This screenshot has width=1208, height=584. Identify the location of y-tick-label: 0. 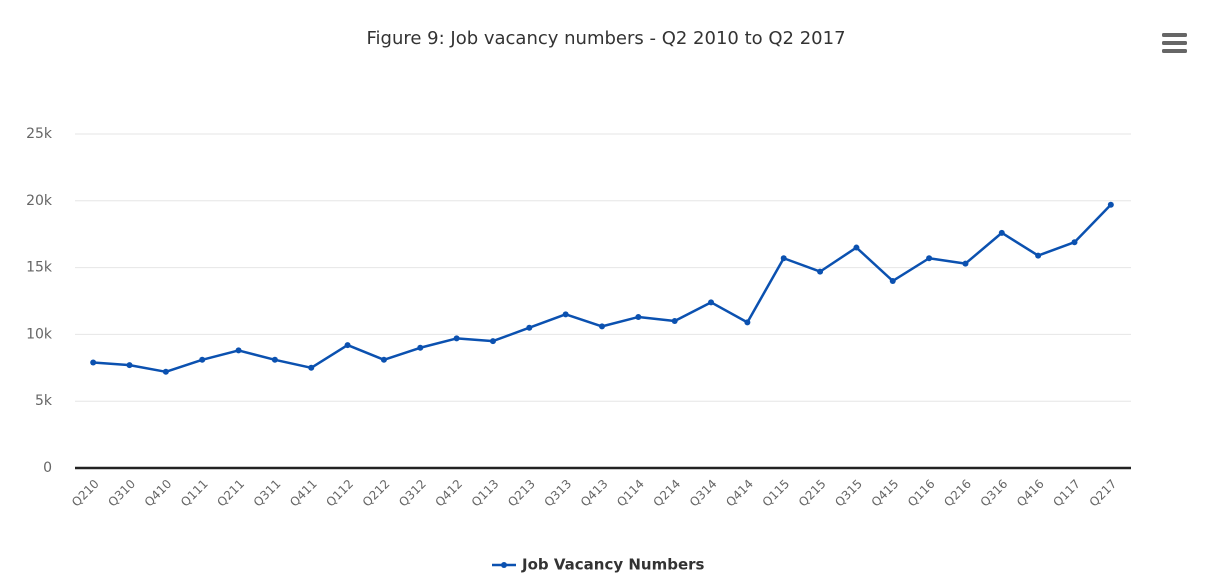
(47, 468).